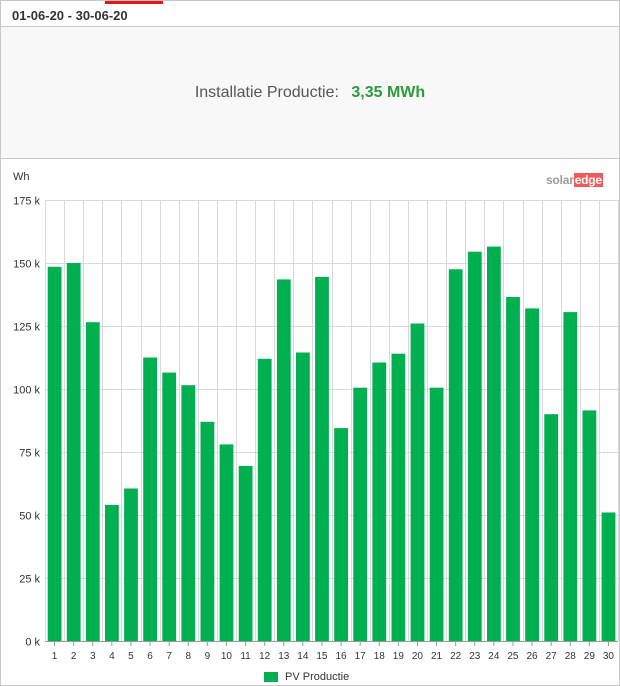 The height and width of the screenshot is (686, 620). What do you see at coordinates (361, 656) in the screenshot?
I see `x-tick-label: 17` at bounding box center [361, 656].